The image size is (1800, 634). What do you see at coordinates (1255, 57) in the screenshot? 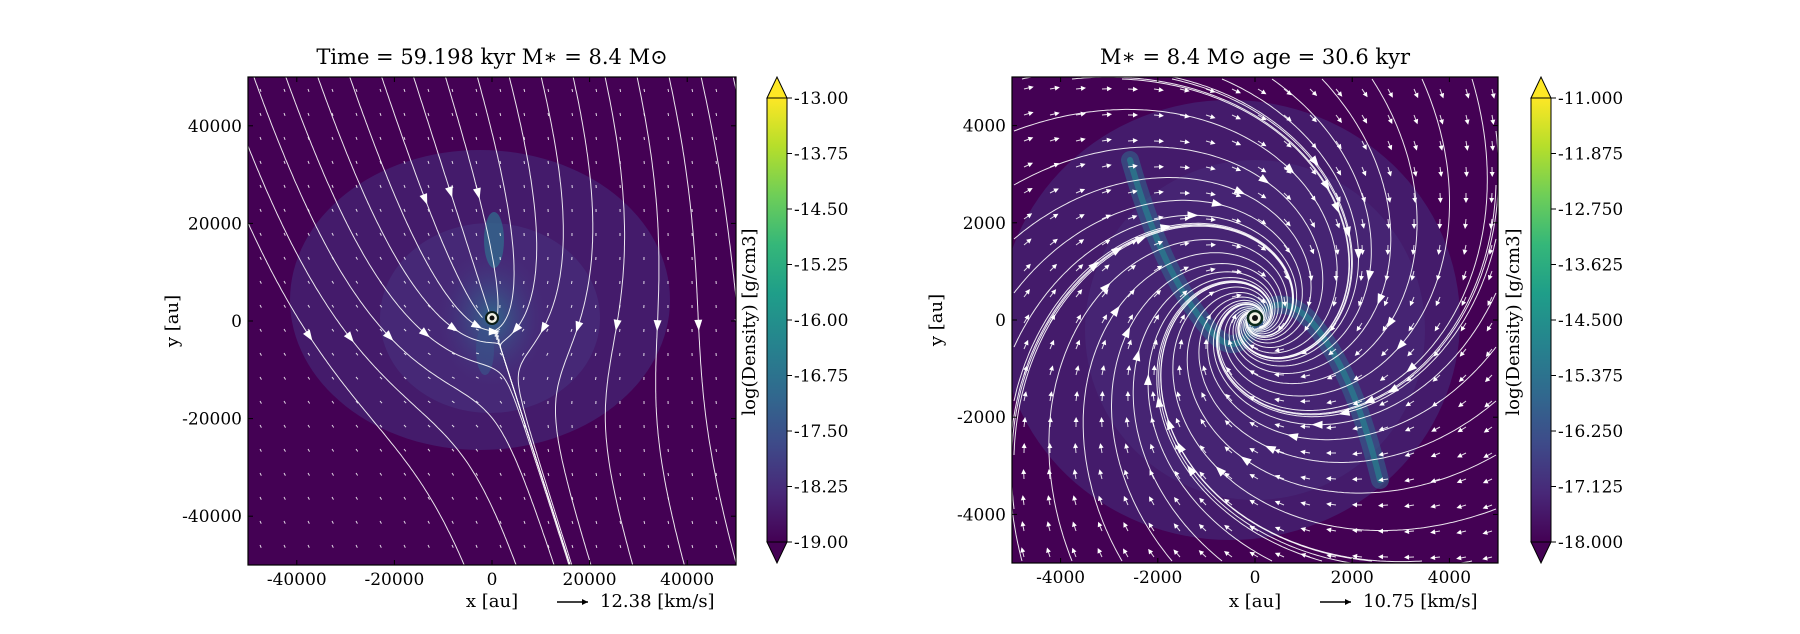
I see `right-panel-title: M∗ = 8.4 M⊙ age = 30.6 kyr` at bounding box center [1255, 57].